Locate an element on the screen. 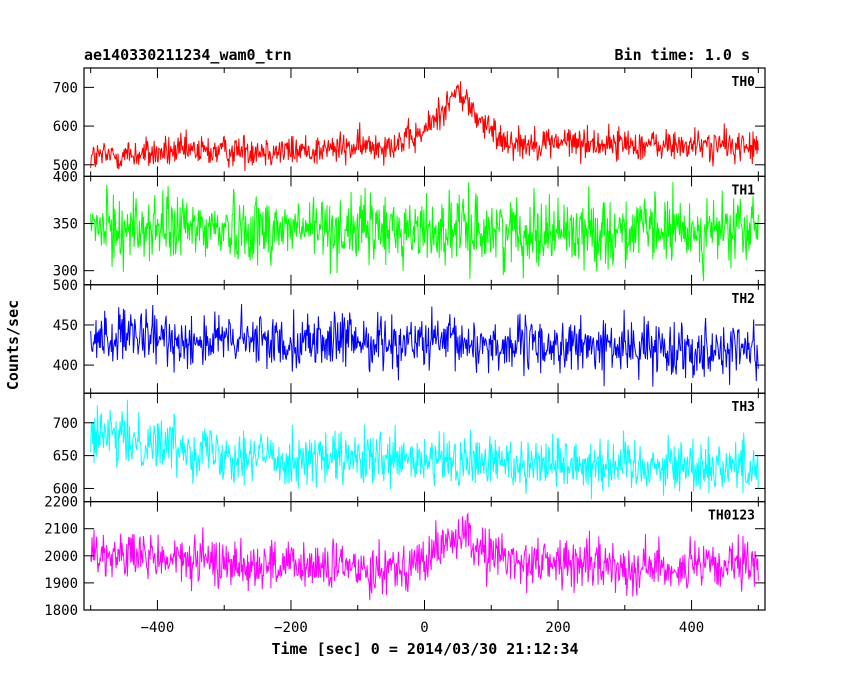 The height and width of the screenshot is (680, 850). series-line-th0123 is located at coordinates (424, 556).